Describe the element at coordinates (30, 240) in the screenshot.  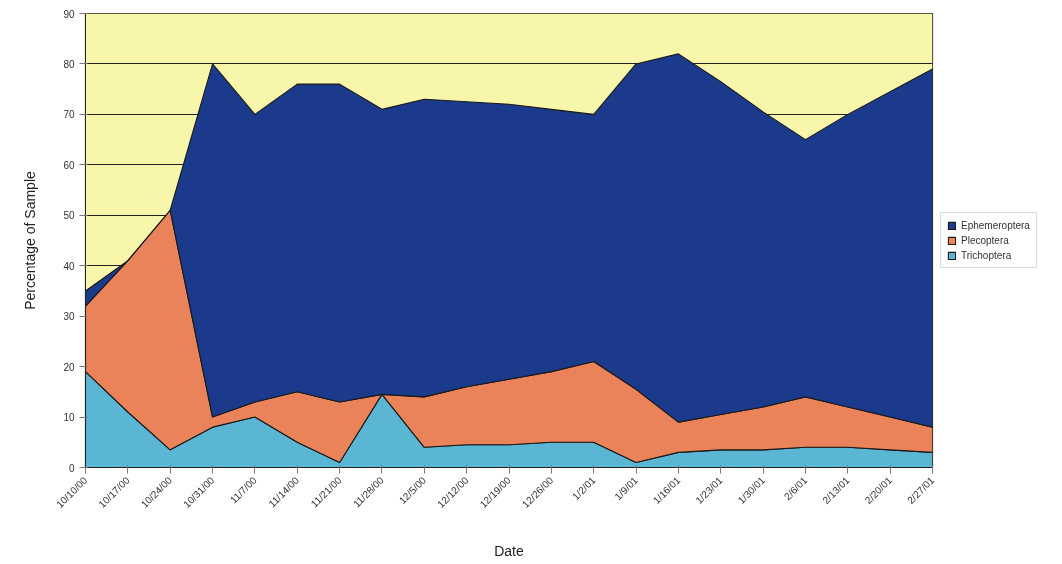
I see `y-axis-title: Percentage of Sample` at that location.